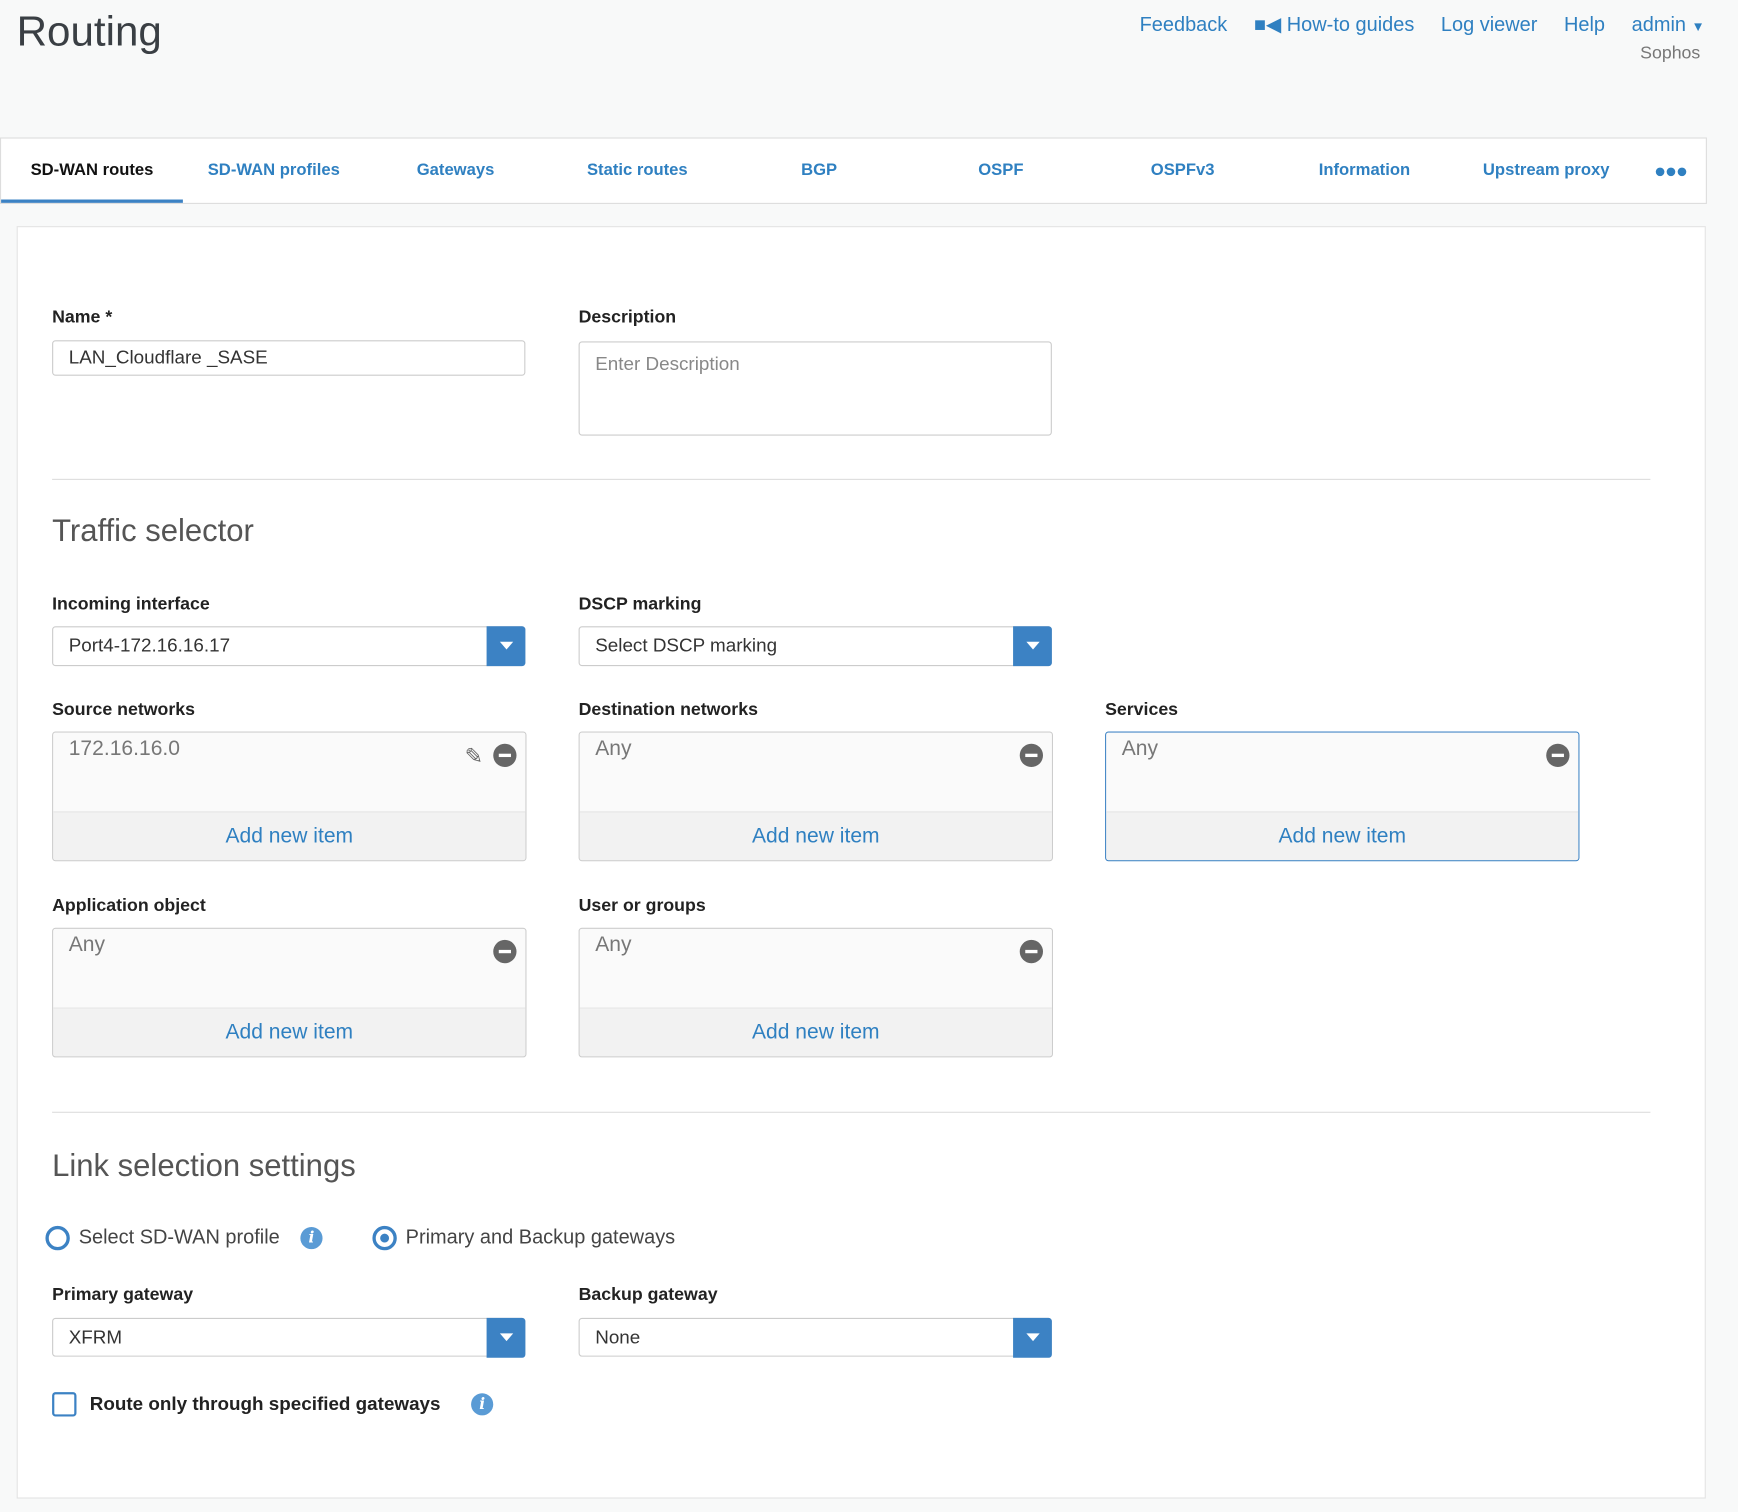 This screenshot has height=1512, width=1738. What do you see at coordinates (627, 317) in the screenshot?
I see `description-label: Description` at bounding box center [627, 317].